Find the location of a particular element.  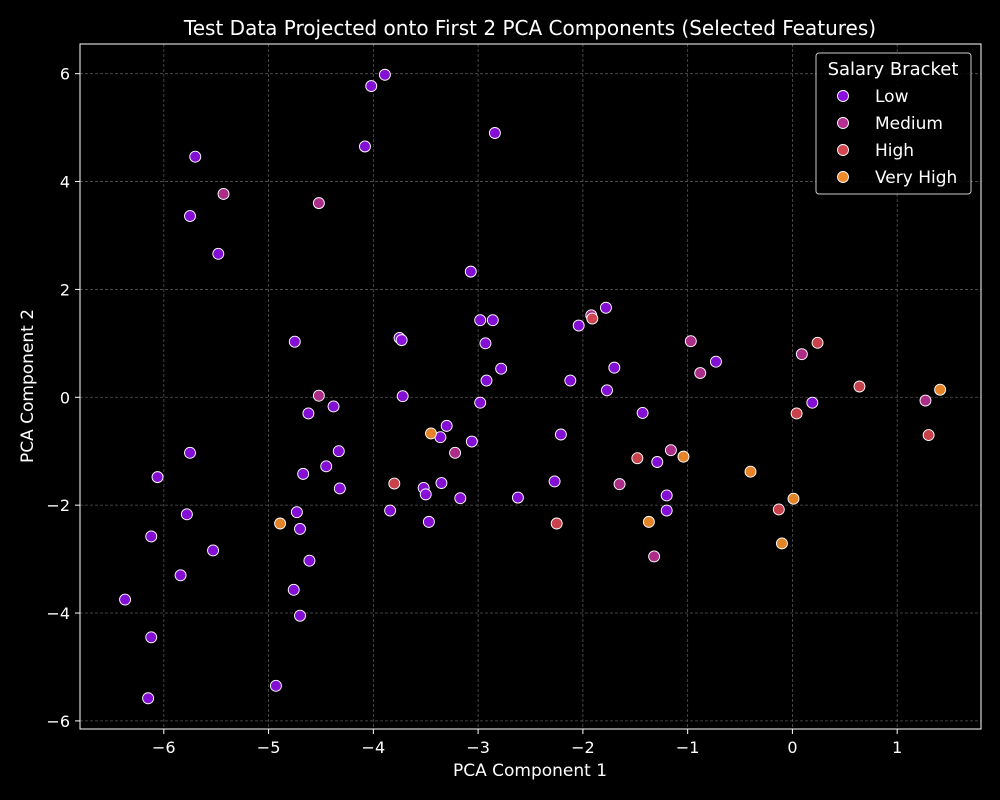

x-tick-label: −6 is located at coordinates (164, 747).